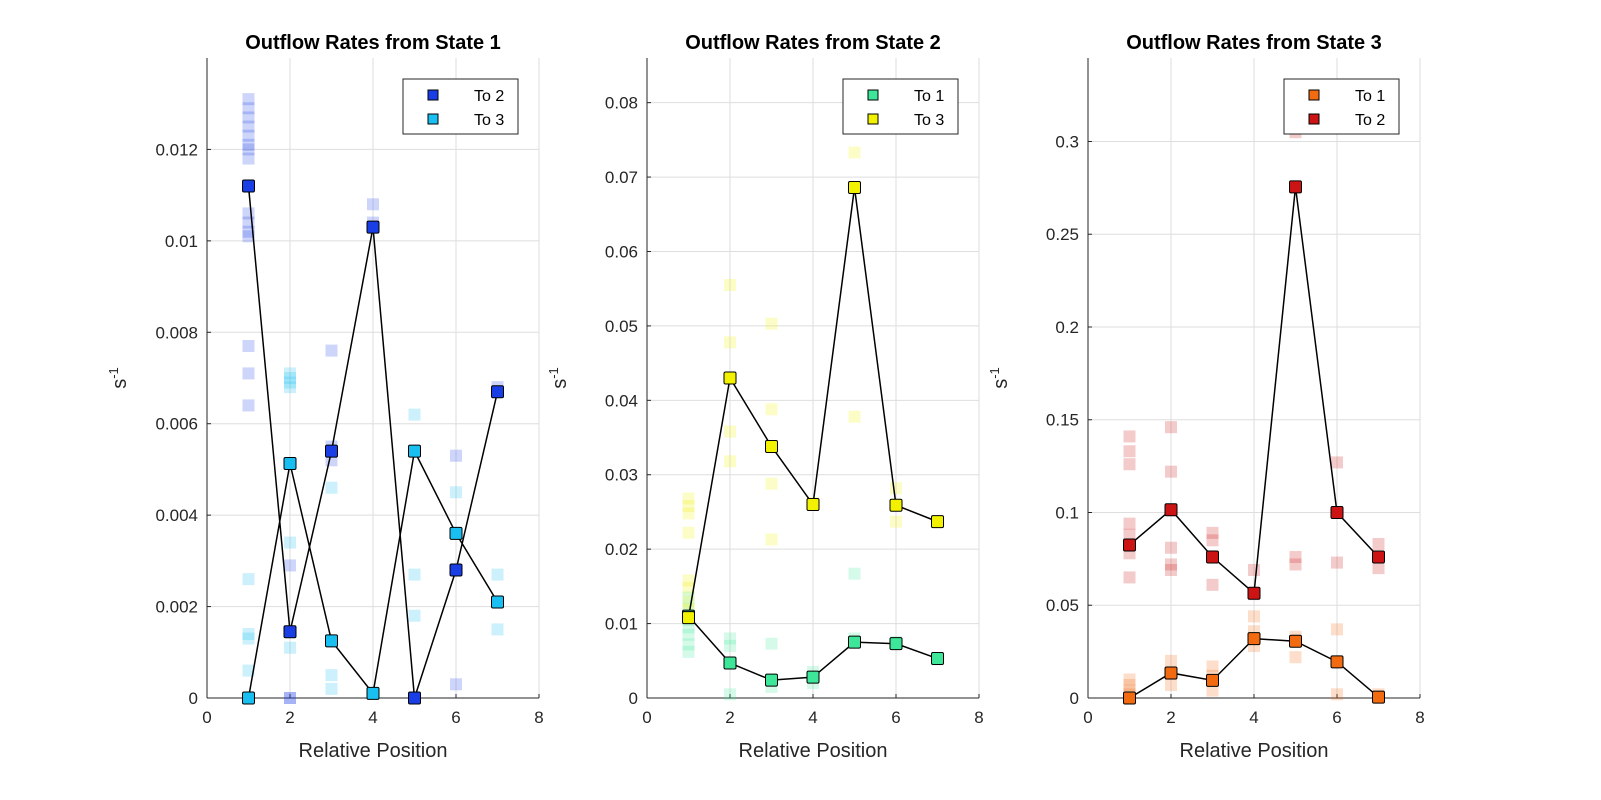  Describe the element at coordinates (113, 373) in the screenshot. I see `y-axis-label-superscript: -1` at that location.